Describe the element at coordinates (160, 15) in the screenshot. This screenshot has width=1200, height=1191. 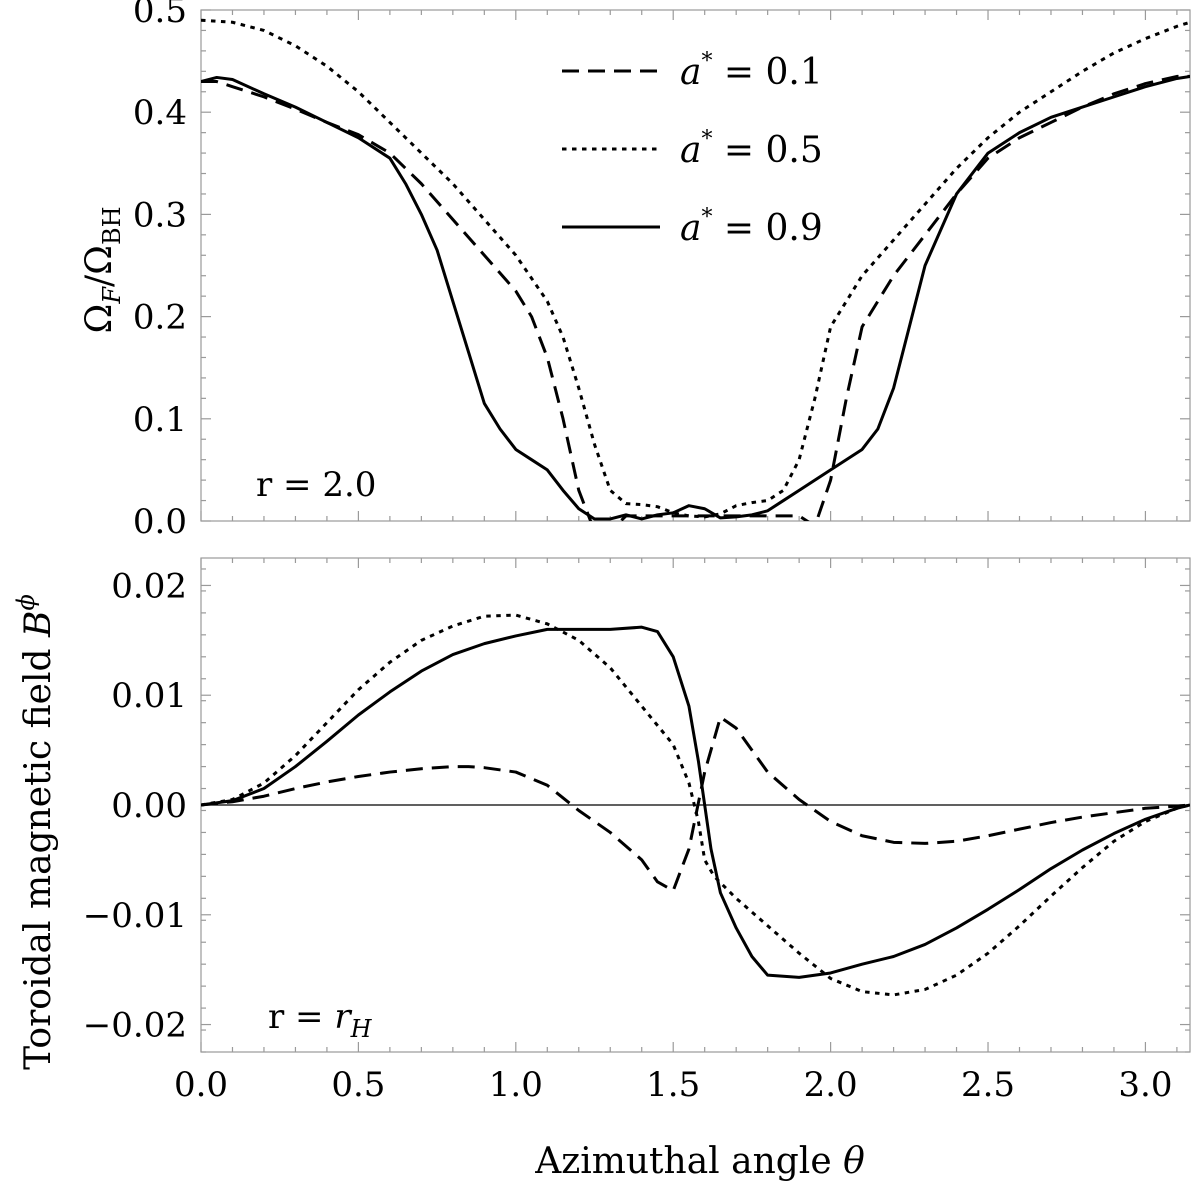
I see `top-y-tick-label-5: 0.5` at that location.